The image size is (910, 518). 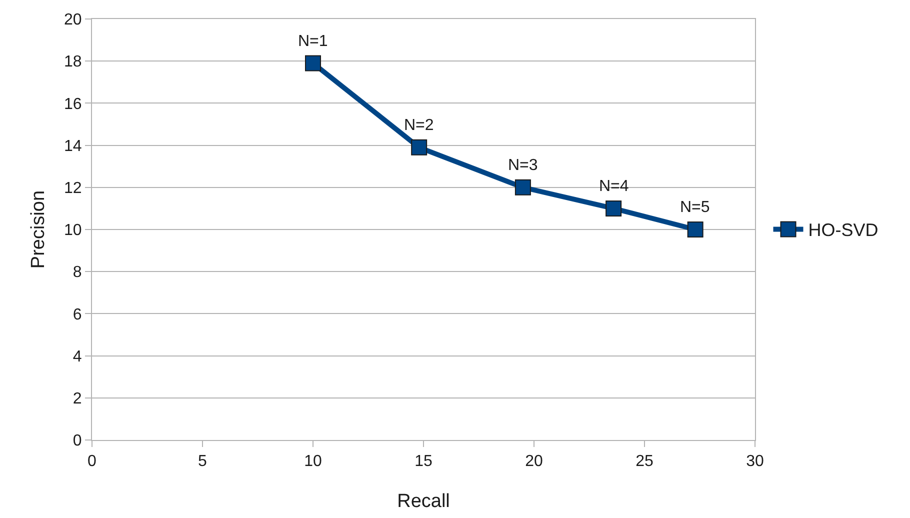 I want to click on y-axis-title: Precision, so click(x=38, y=229).